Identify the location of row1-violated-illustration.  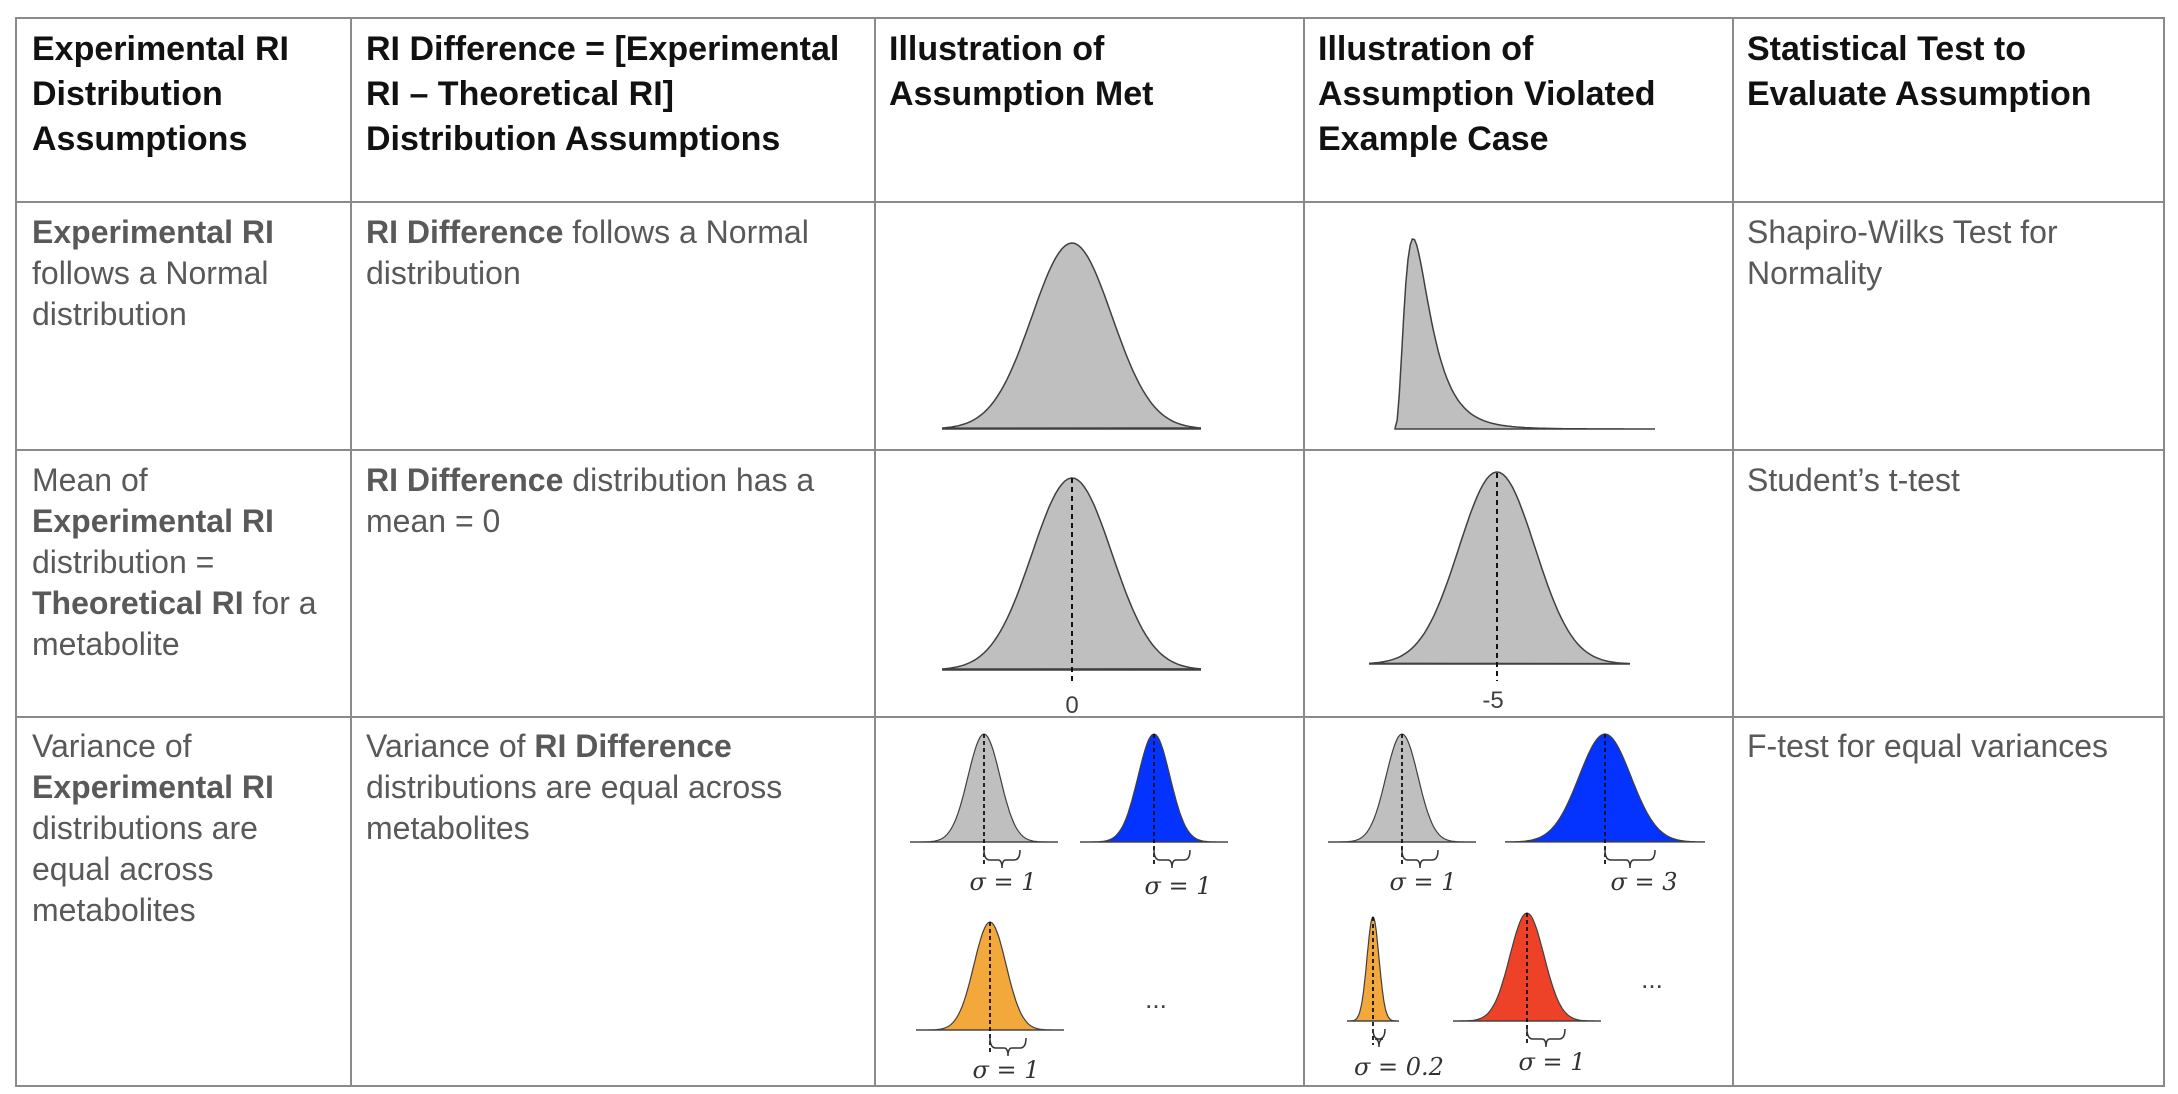
(1524, 334).